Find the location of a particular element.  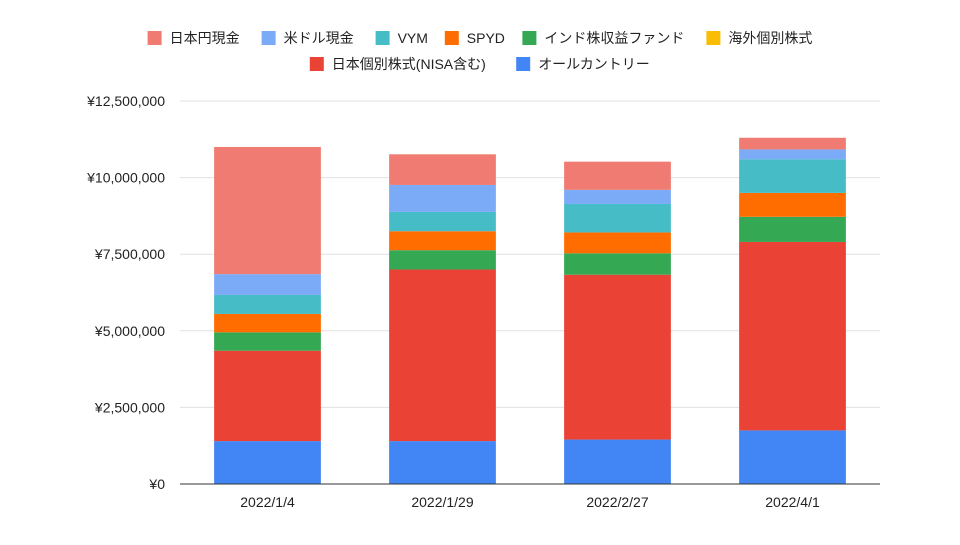

legend-item: オールカントリー is located at coordinates (583, 64).